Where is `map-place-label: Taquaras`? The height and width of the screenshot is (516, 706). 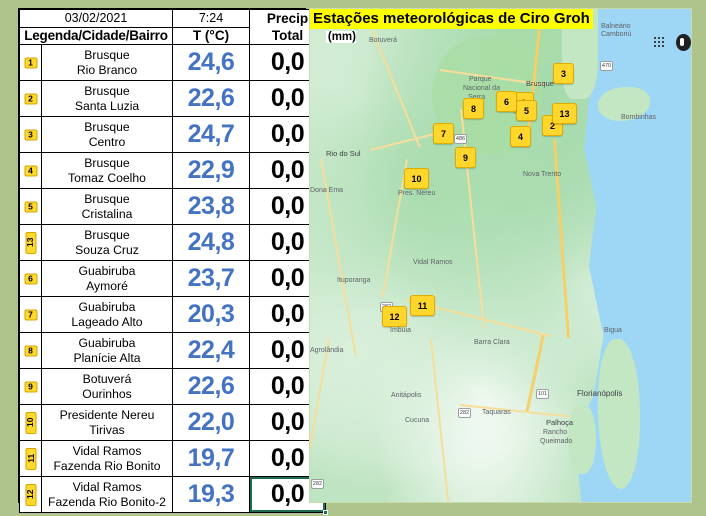
map-place-label: Taquaras is located at coordinates (496, 412).